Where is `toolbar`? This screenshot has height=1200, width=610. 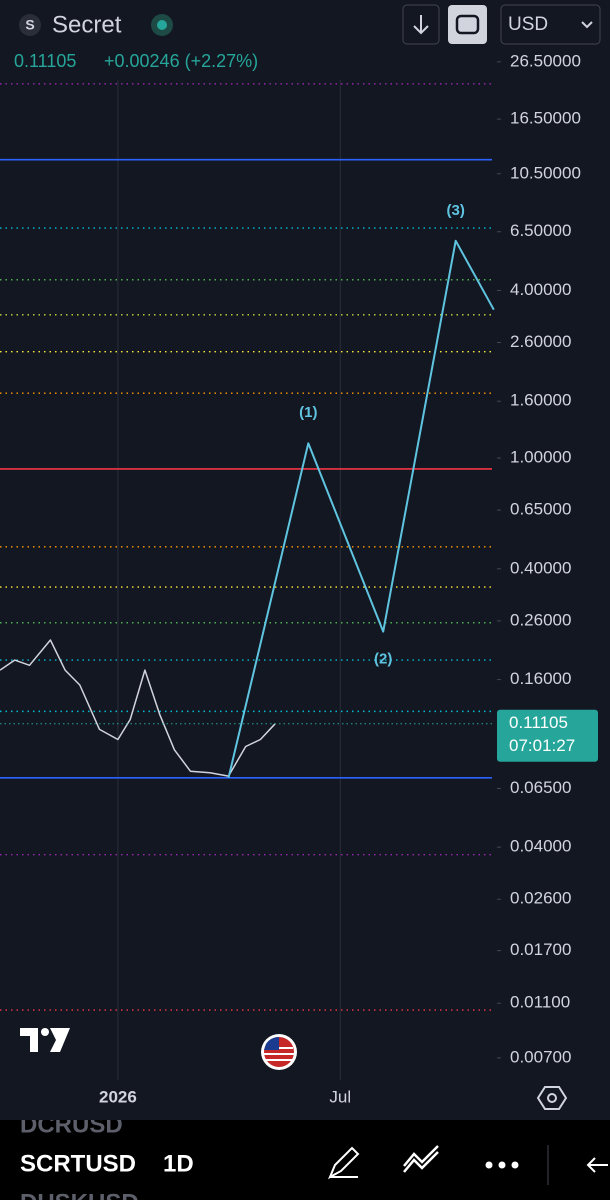 toolbar is located at coordinates (305, 1160).